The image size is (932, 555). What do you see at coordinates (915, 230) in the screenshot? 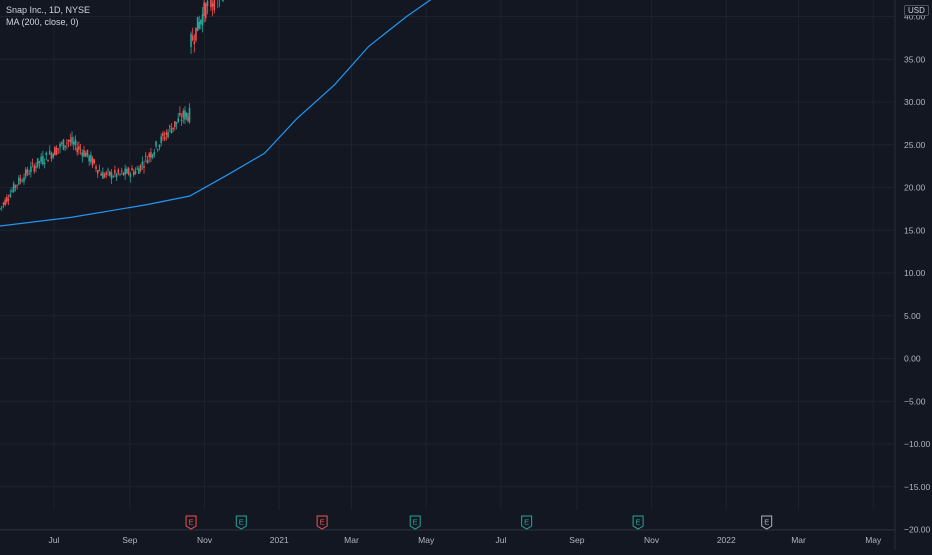
I see `y-tick-label: 15.00` at bounding box center [915, 230].